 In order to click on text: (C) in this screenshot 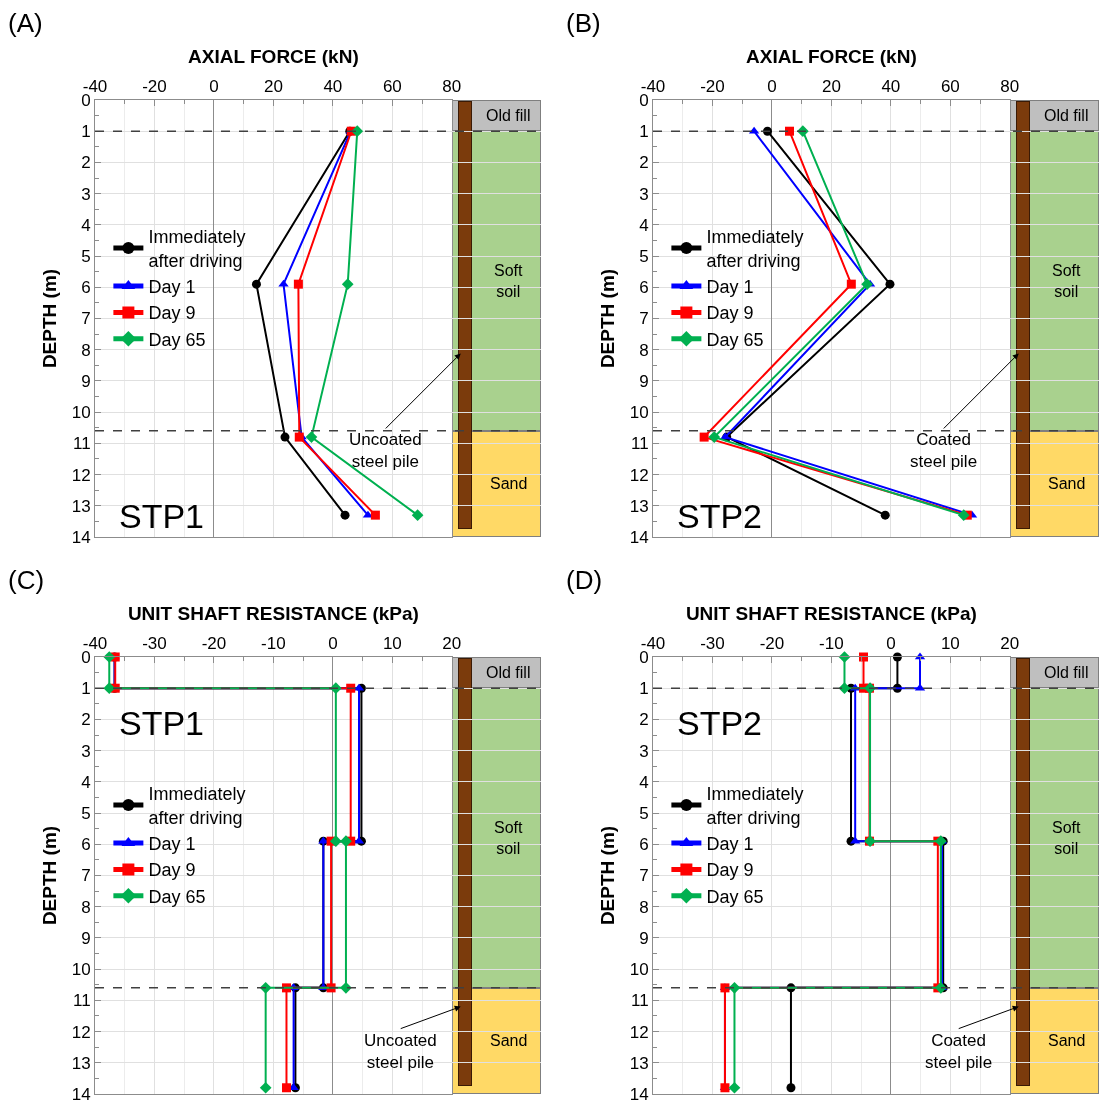, I will do `click(26, 580)`.